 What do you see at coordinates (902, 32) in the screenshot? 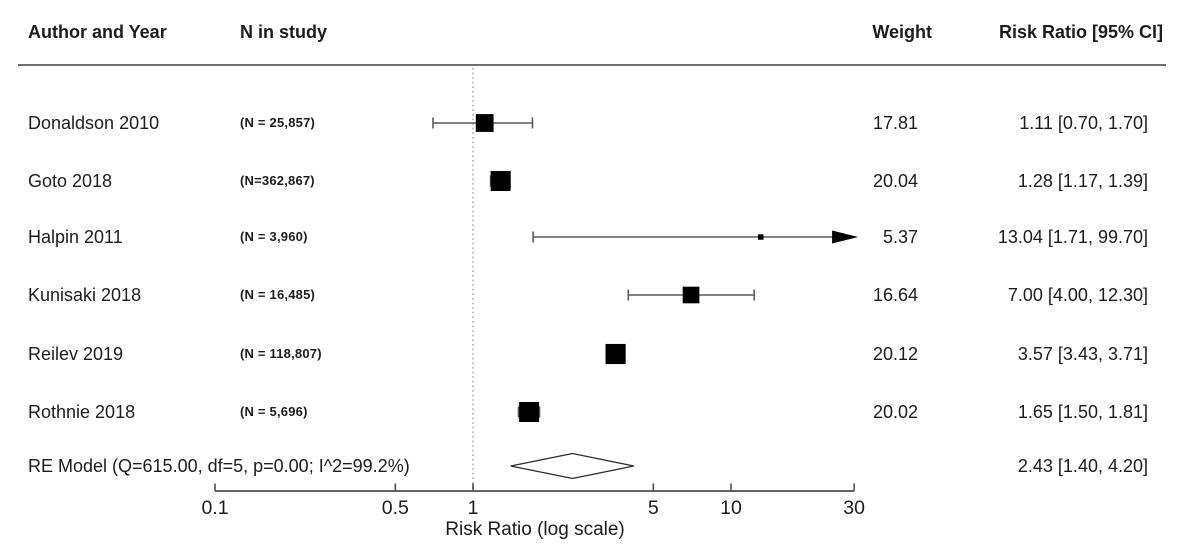
I see `column-header-weight: Weight` at bounding box center [902, 32].